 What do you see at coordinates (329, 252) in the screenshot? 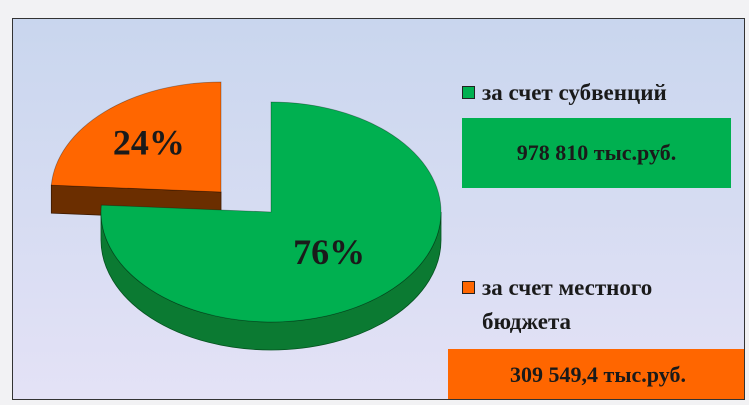
I see `data-label: 76%` at bounding box center [329, 252].